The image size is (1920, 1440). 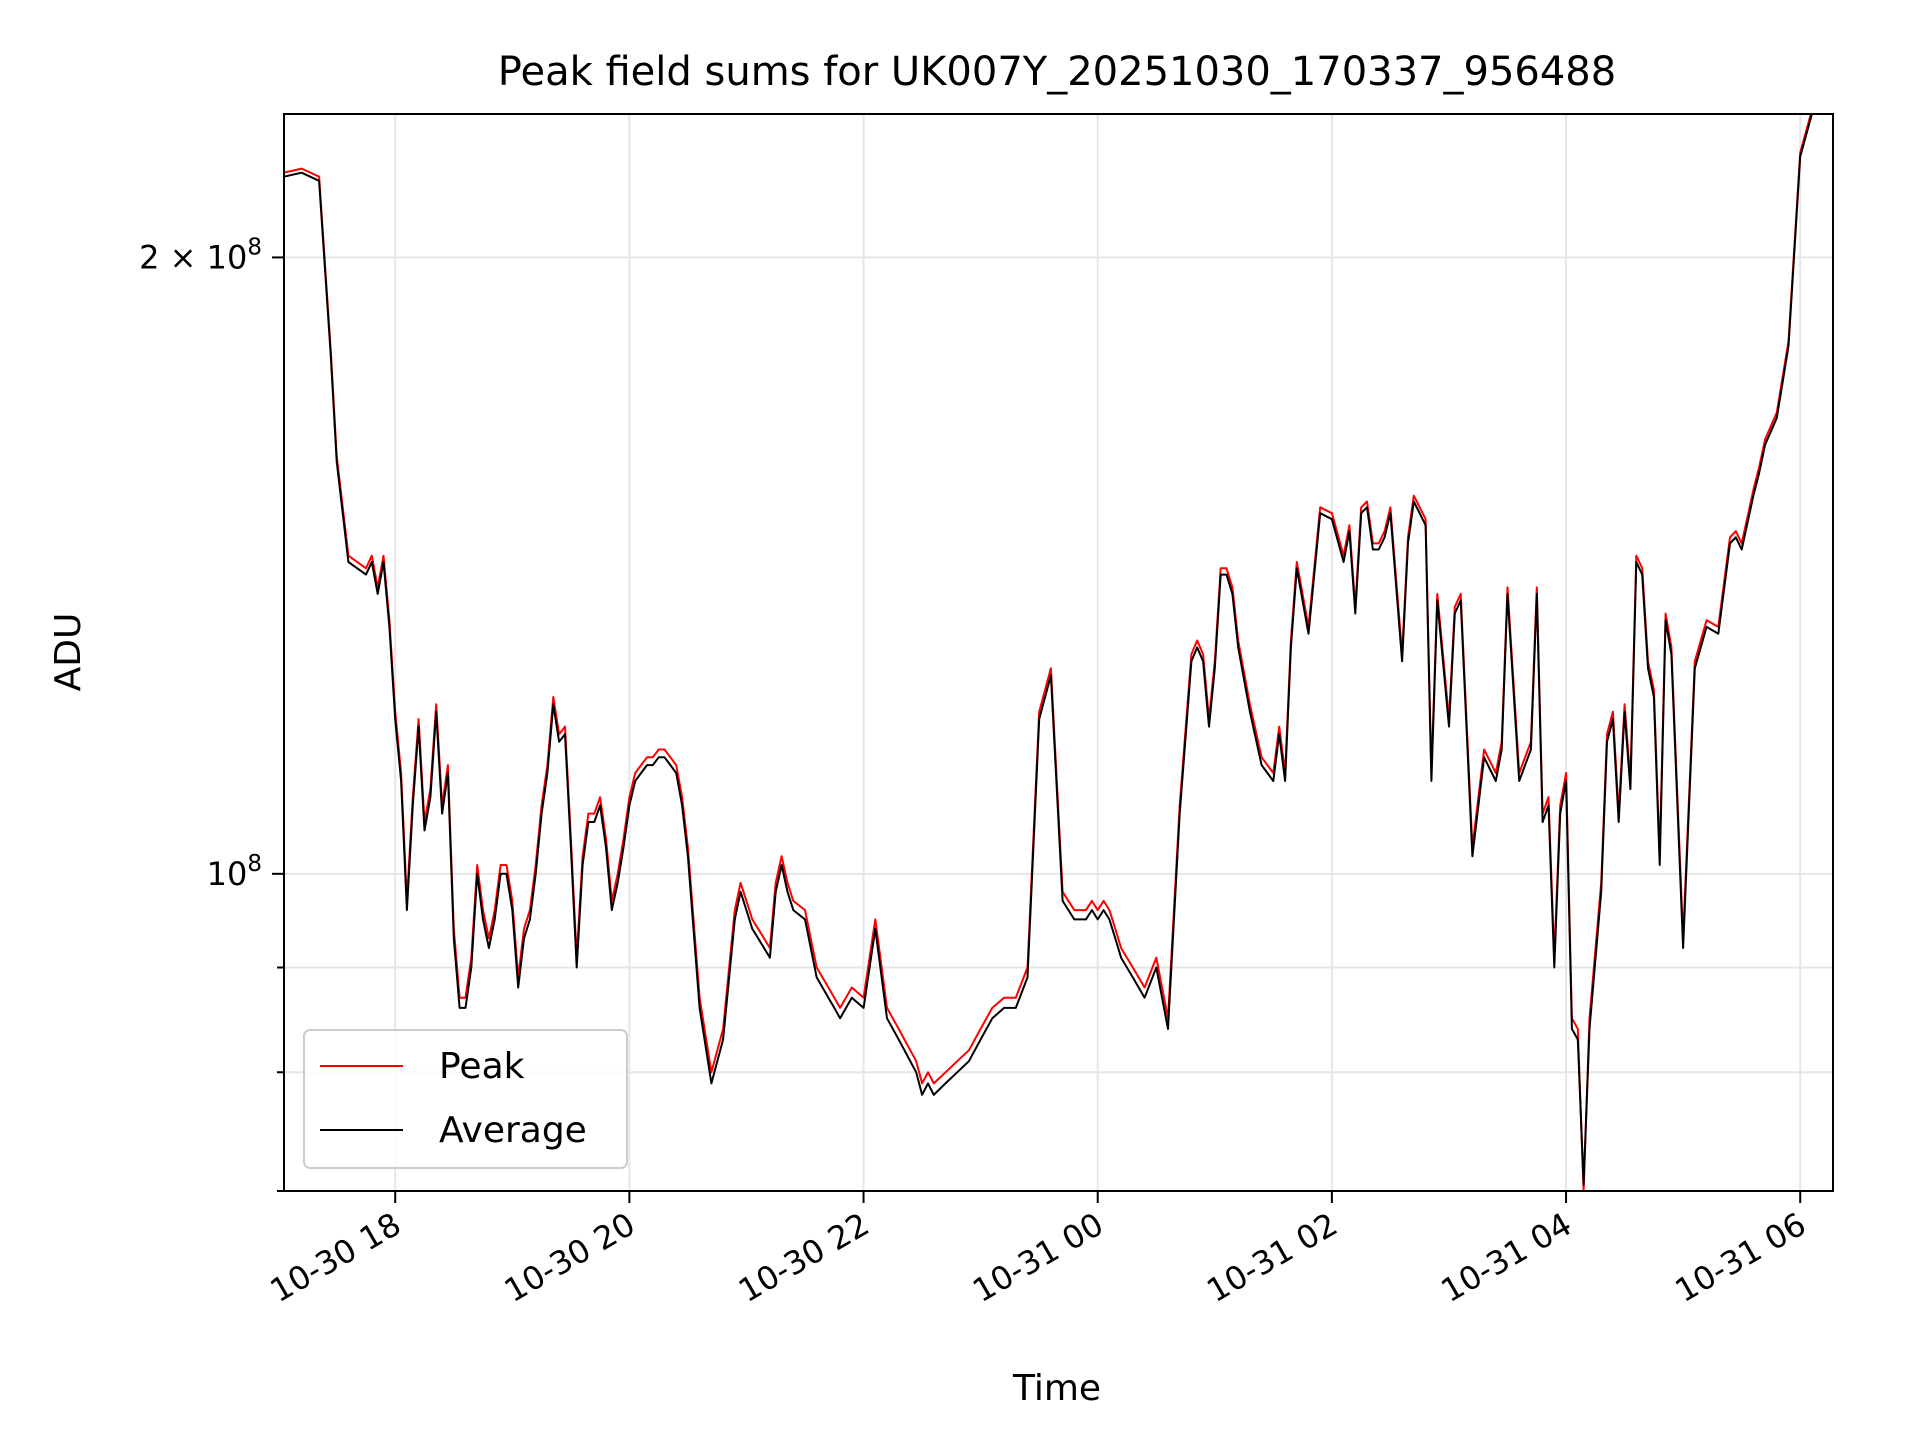 What do you see at coordinates (68, 652) in the screenshot?
I see `y-axis-label: ADU` at bounding box center [68, 652].